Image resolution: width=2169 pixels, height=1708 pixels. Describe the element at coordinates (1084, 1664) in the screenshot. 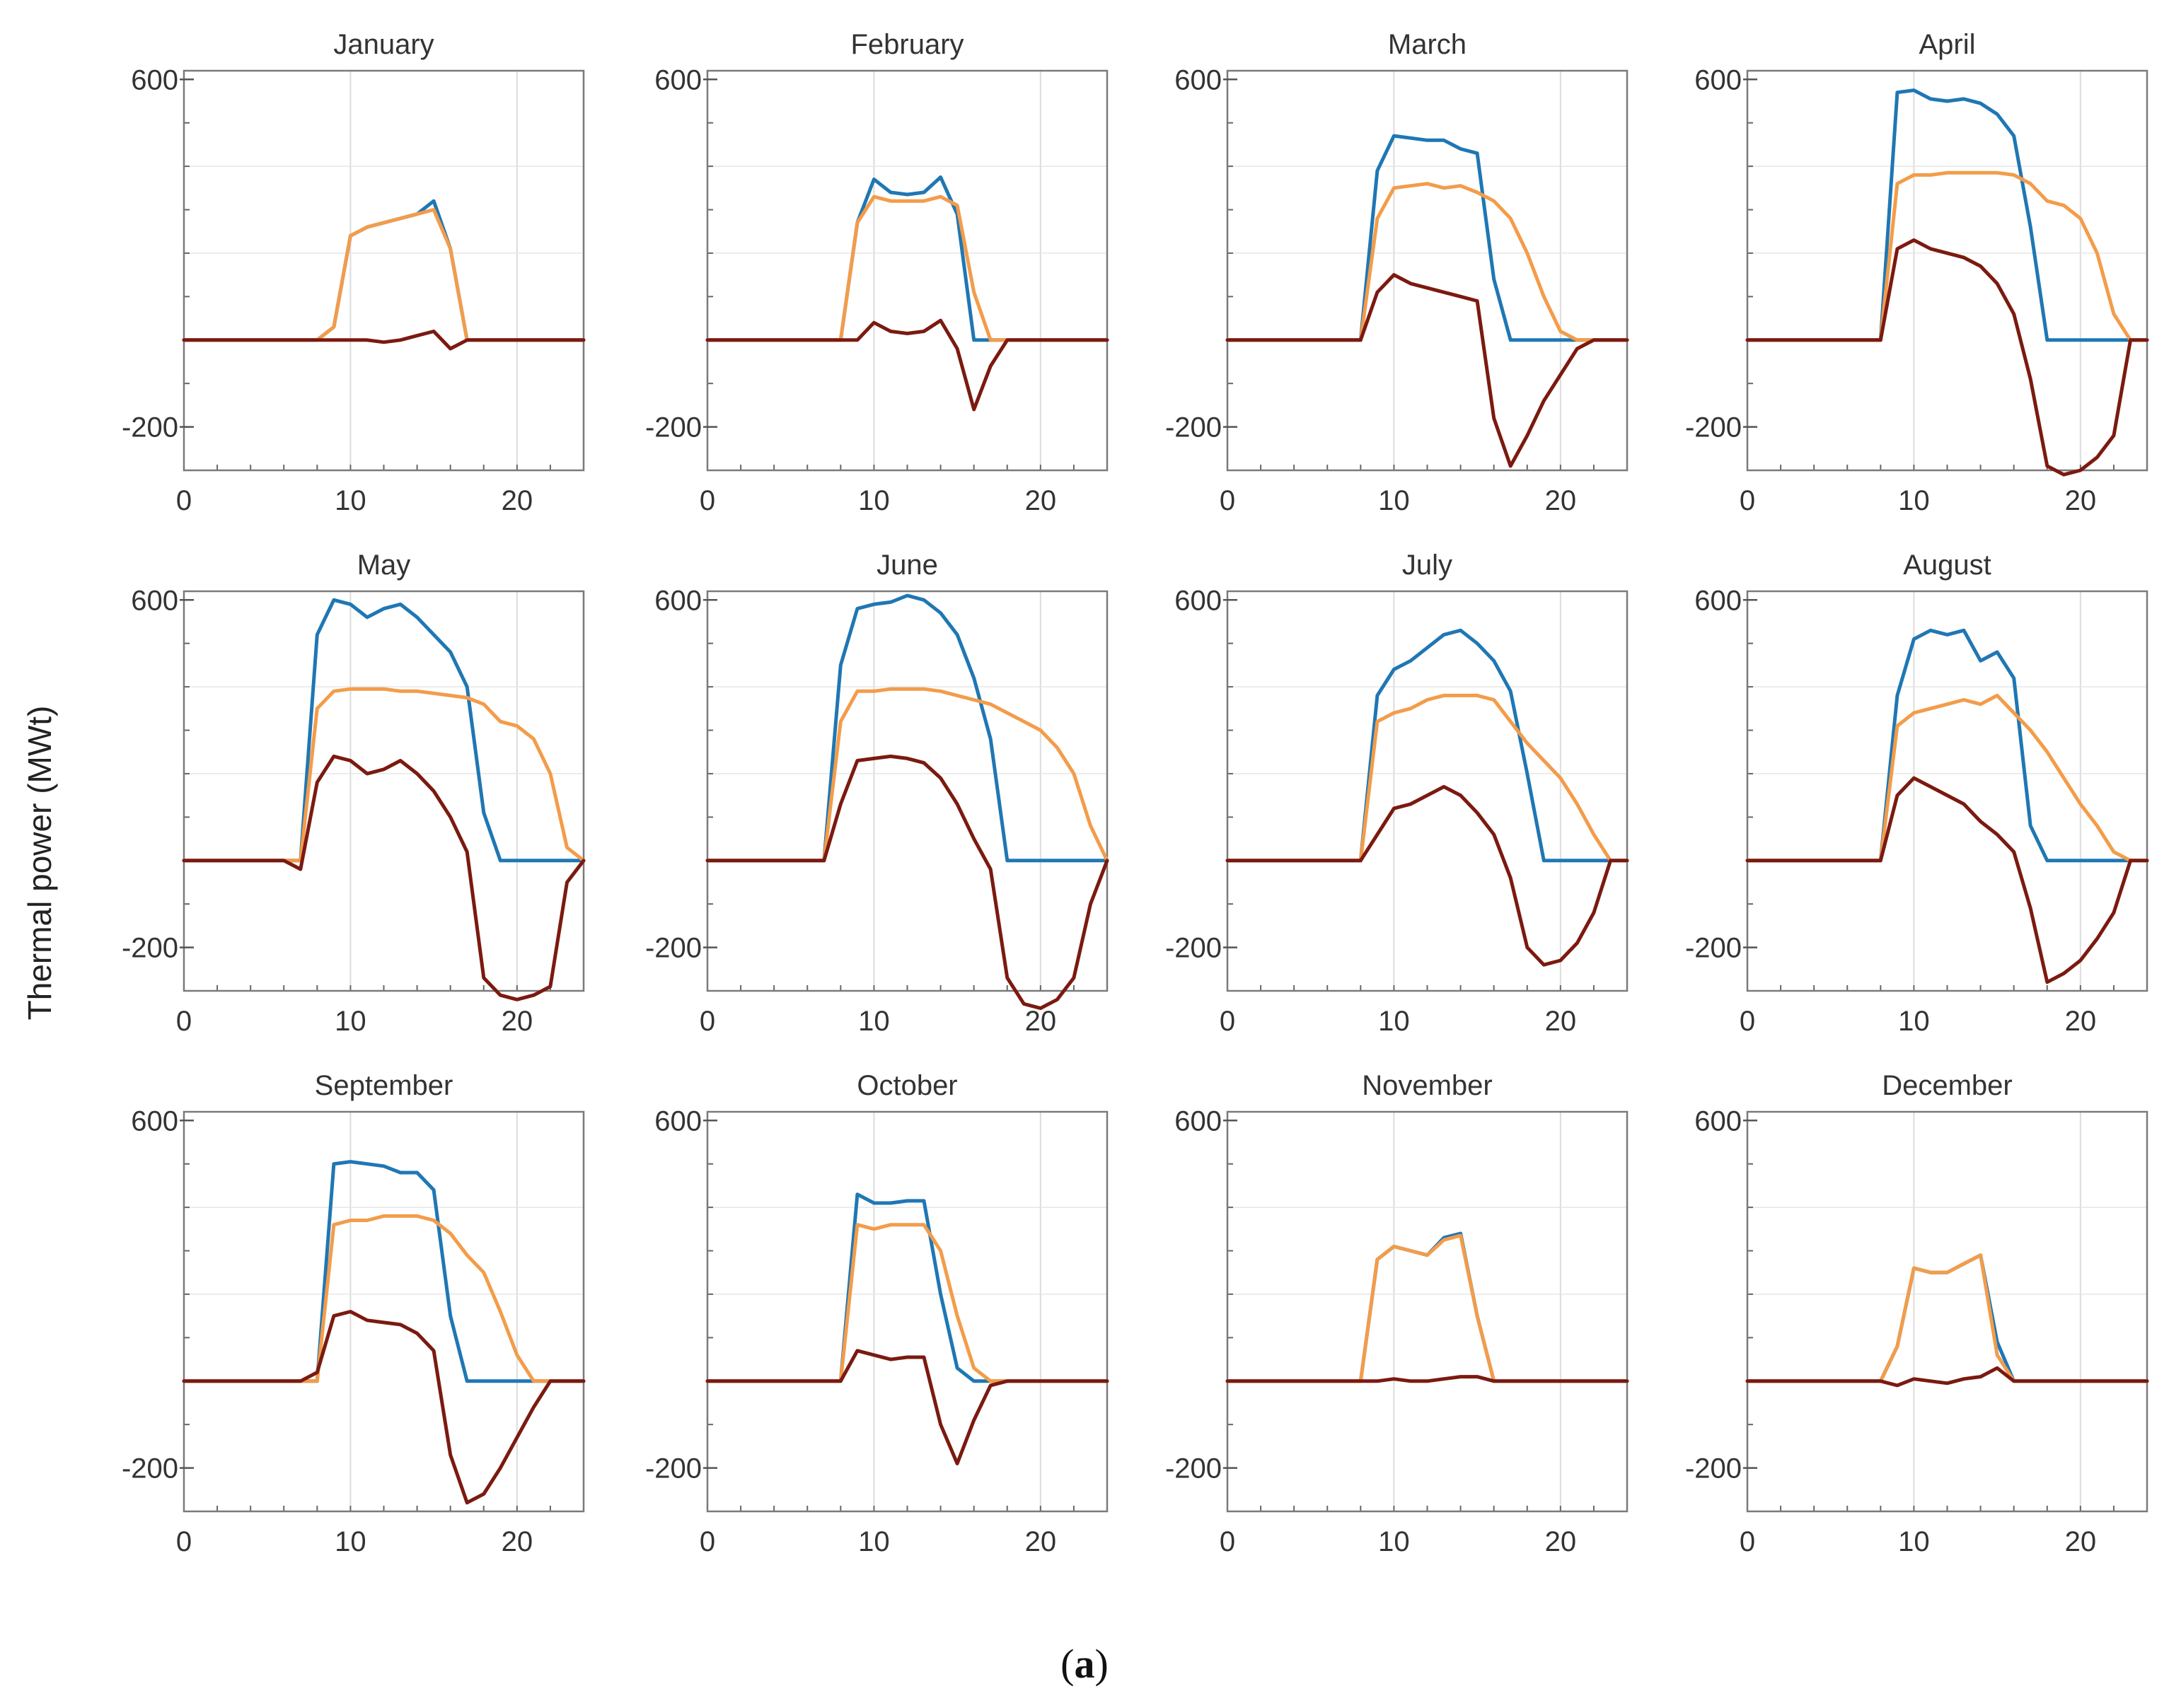

I see `figure-caption: (a)` at that location.